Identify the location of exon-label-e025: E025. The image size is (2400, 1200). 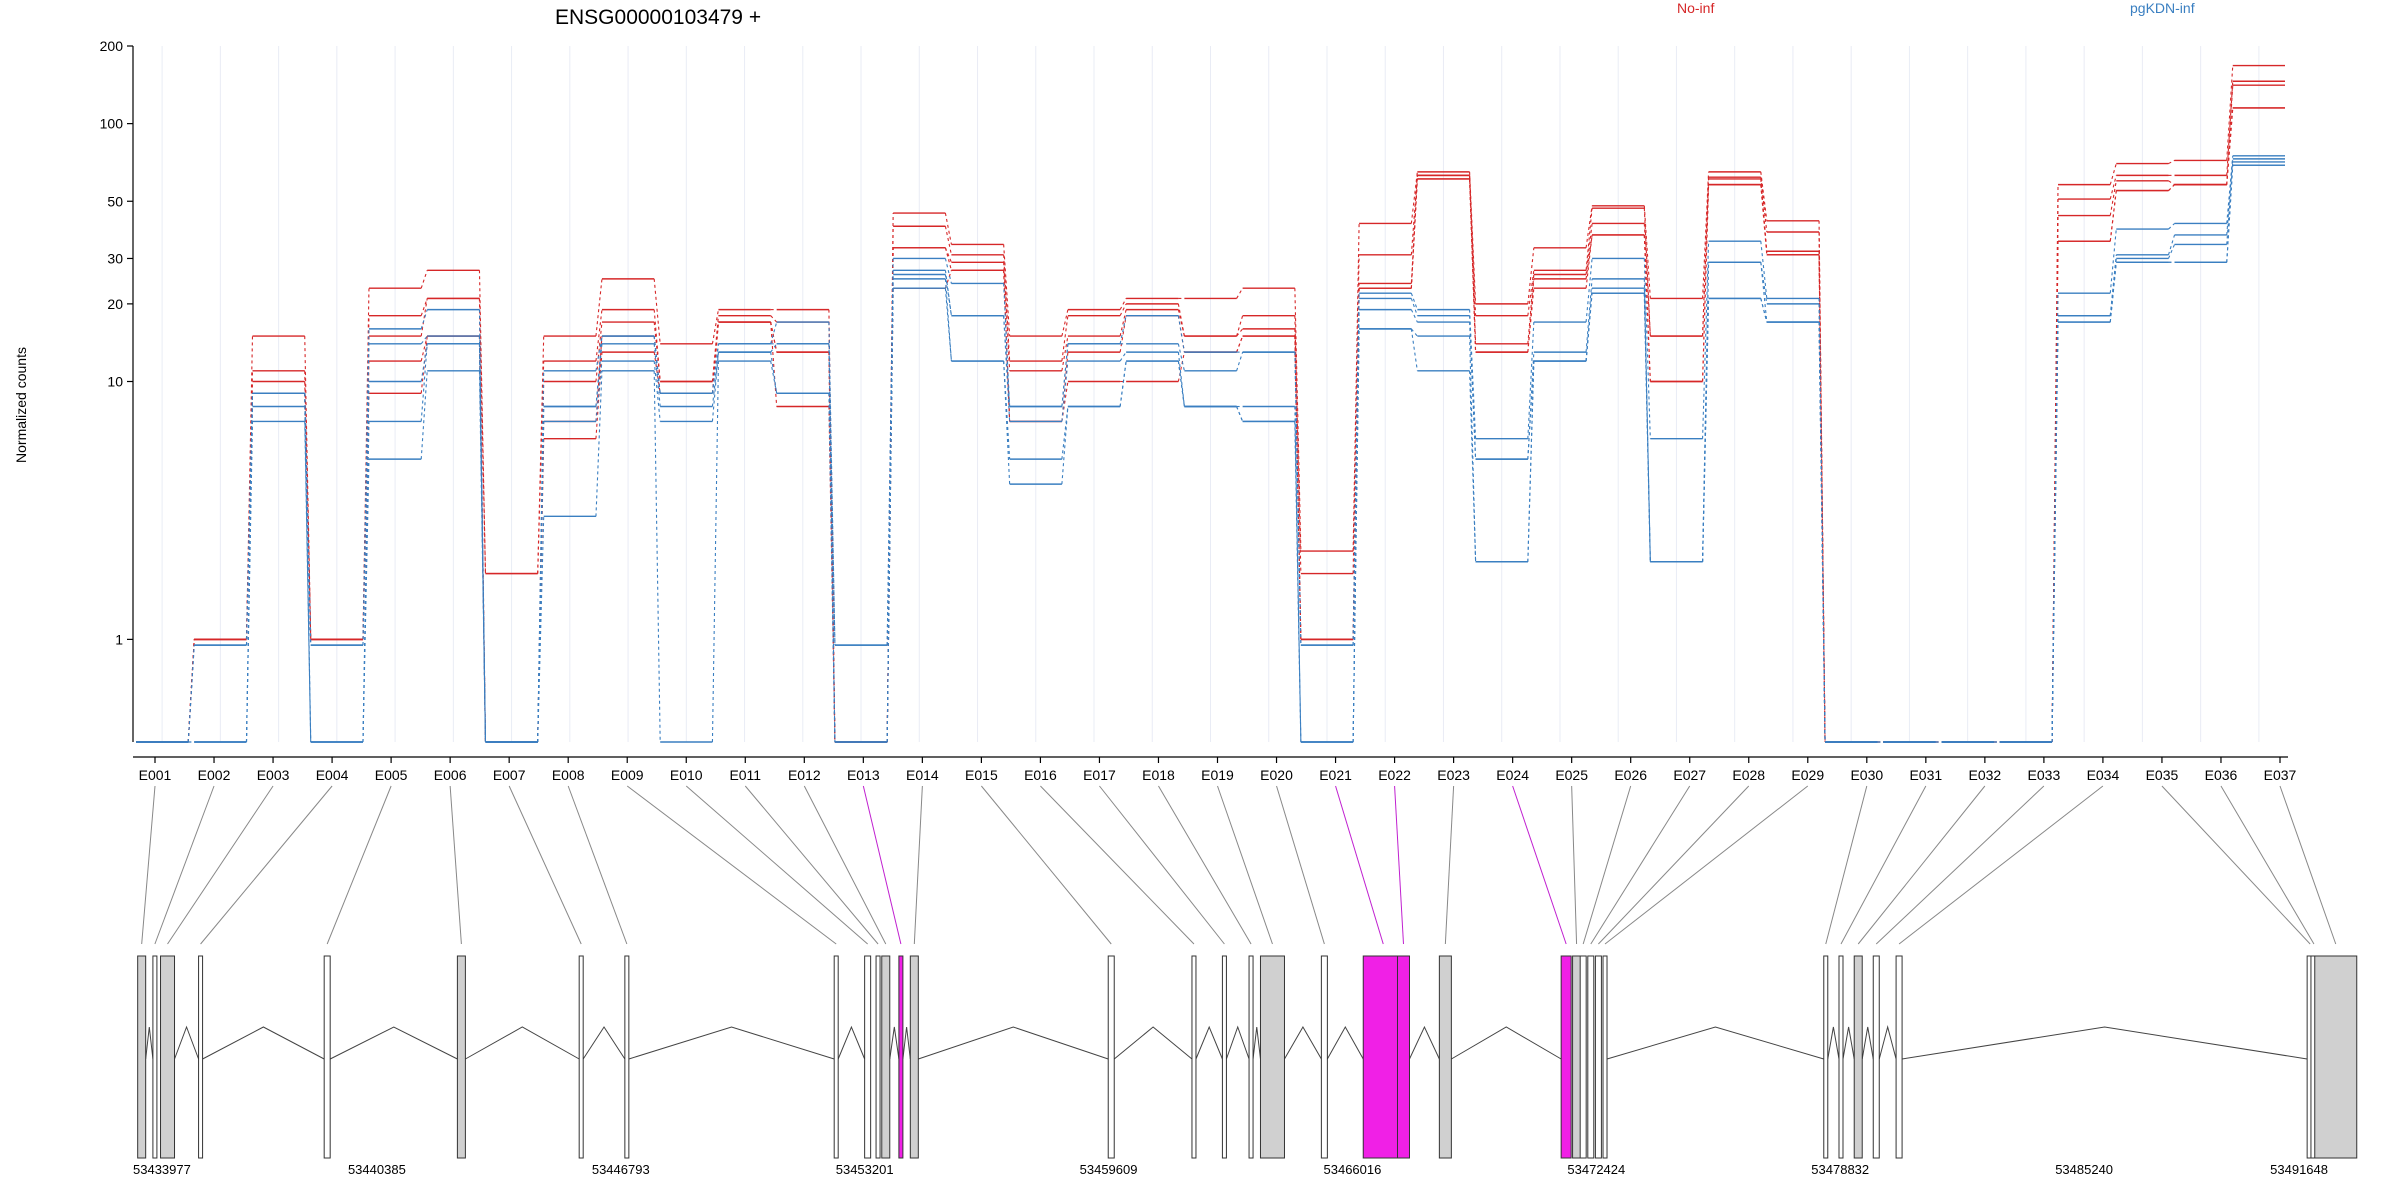
(1571, 775).